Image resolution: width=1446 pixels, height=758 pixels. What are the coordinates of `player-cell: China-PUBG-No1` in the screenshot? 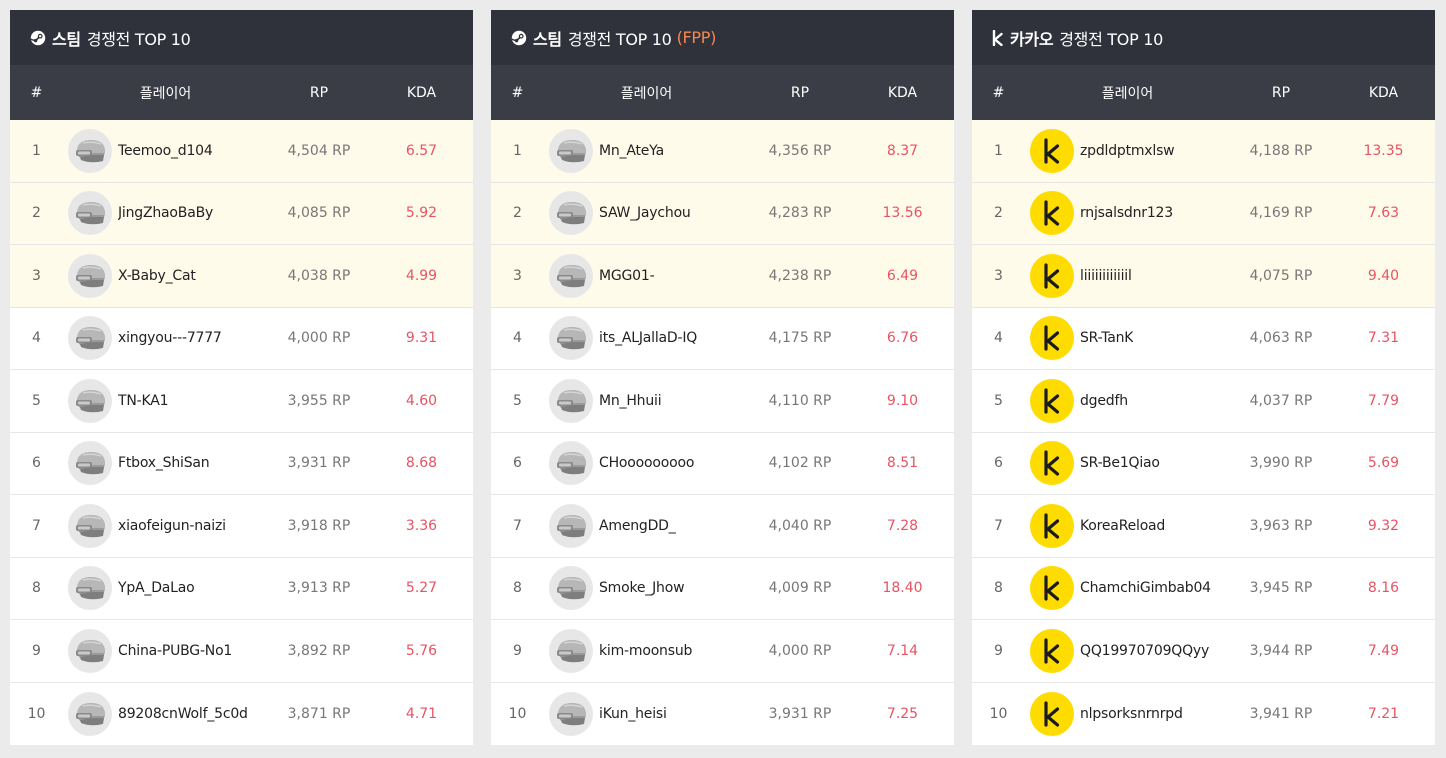 It's located at (165, 650).